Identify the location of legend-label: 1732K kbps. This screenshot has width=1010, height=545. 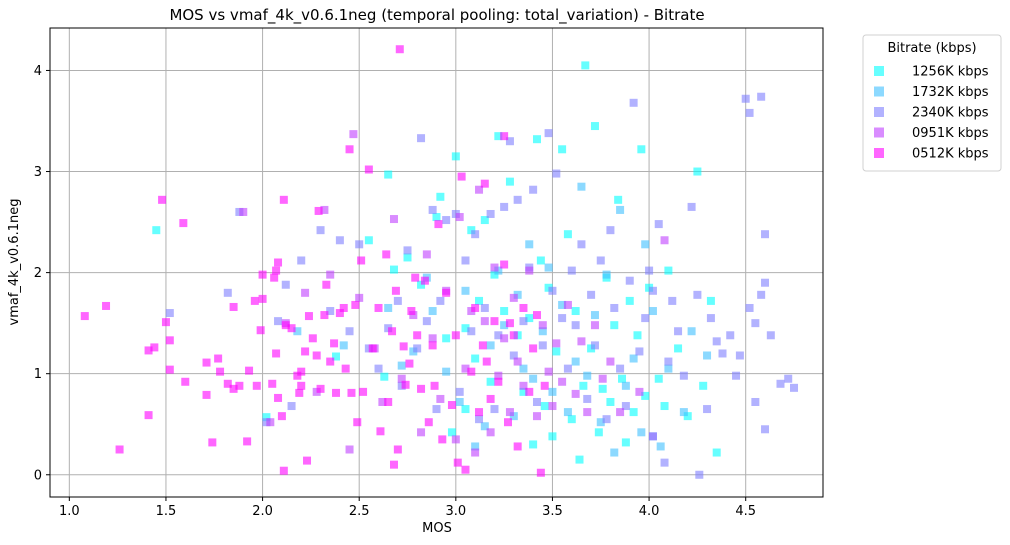
(950, 92).